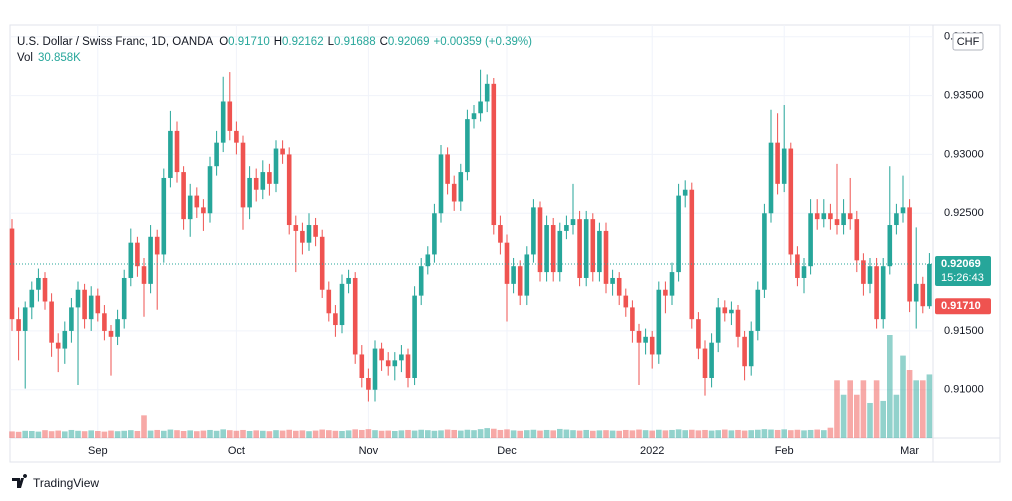  Describe the element at coordinates (961, 306) in the screenshot. I see `price-label: 0.91710` at that location.